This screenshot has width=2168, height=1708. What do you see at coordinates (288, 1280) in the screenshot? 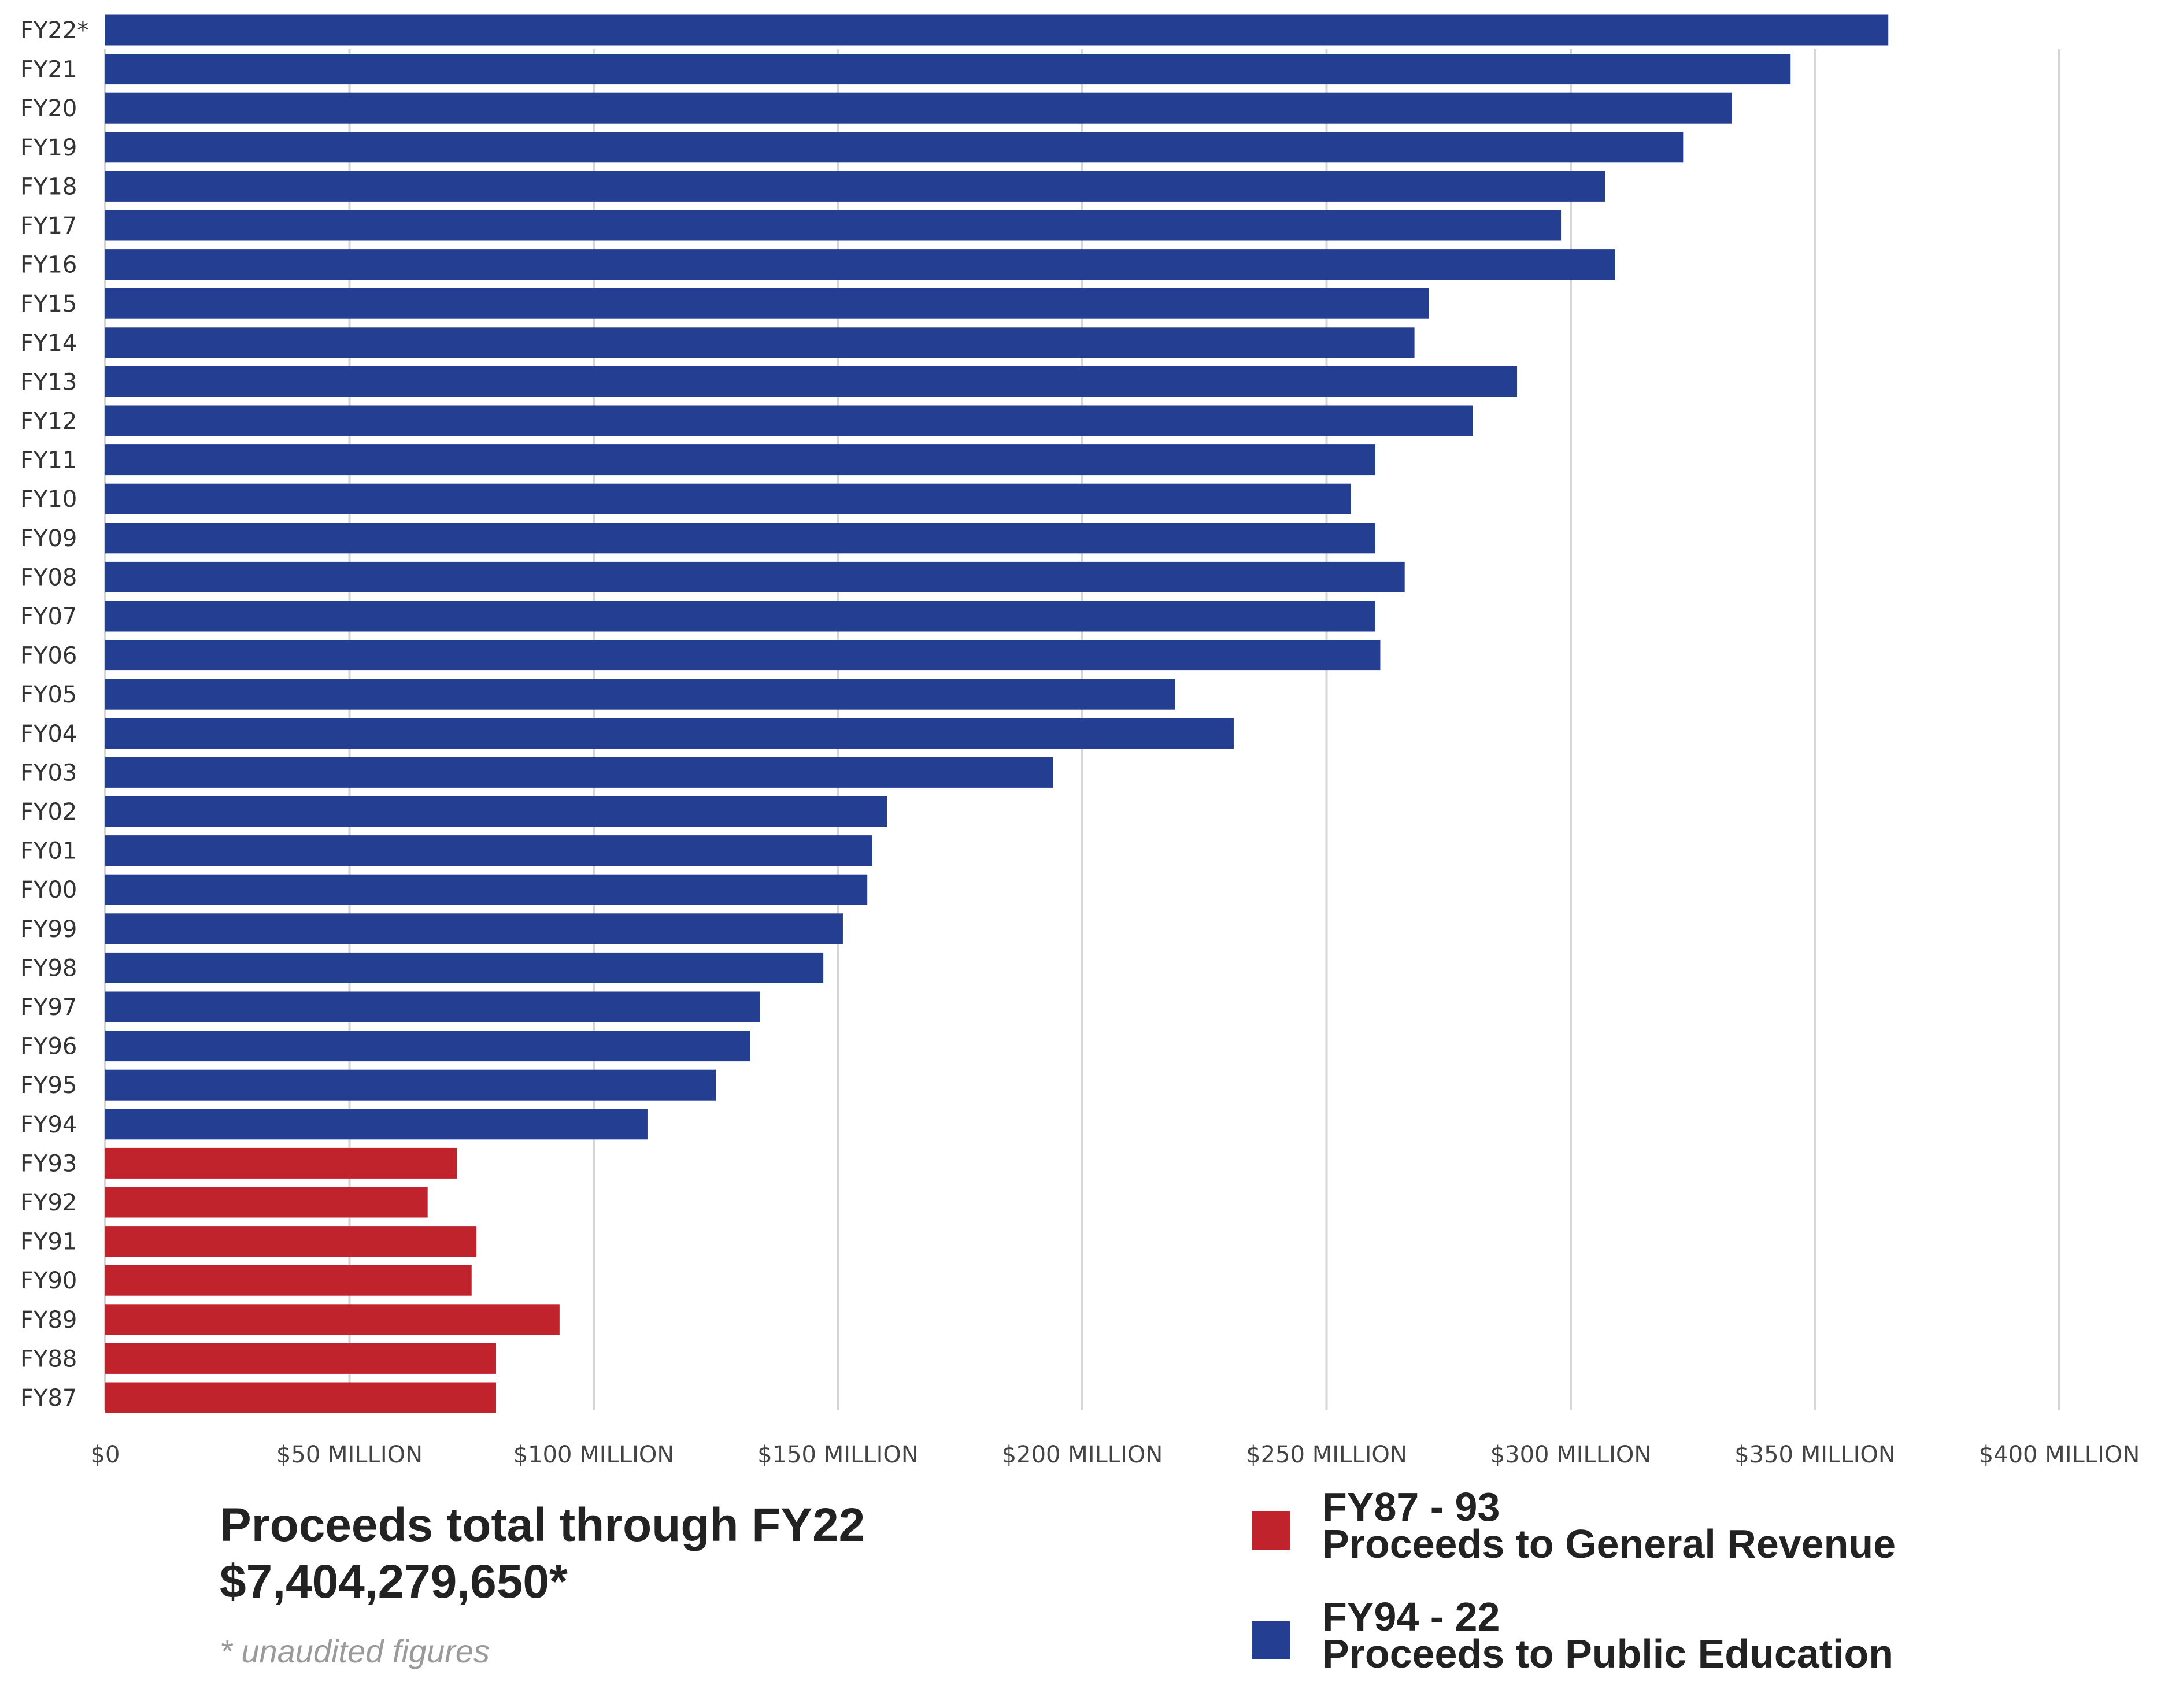
I see `bar-fy90` at bounding box center [288, 1280].